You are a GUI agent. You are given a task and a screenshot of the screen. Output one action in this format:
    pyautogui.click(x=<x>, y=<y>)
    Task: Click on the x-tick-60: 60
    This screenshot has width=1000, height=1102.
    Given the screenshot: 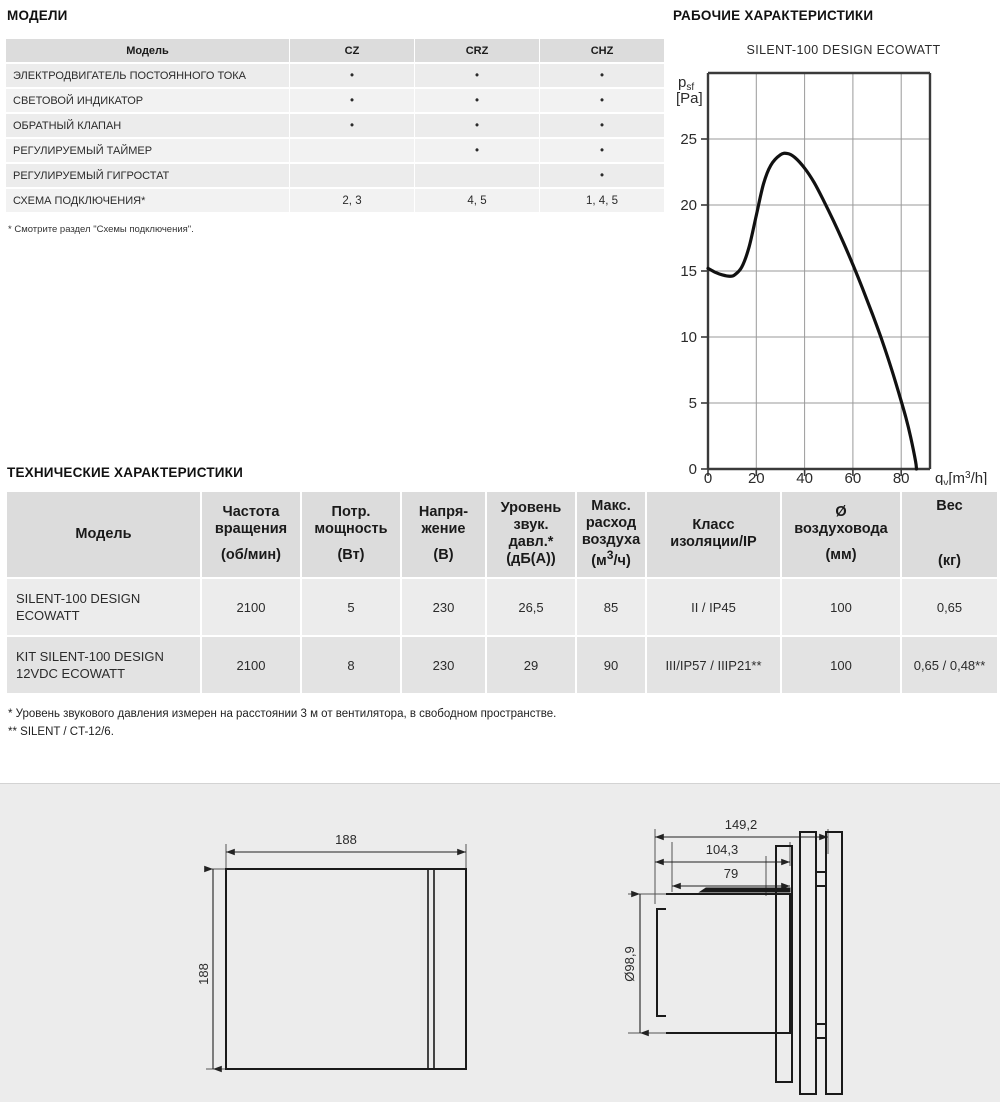 What is the action you would take?
    pyautogui.click(x=853, y=477)
    